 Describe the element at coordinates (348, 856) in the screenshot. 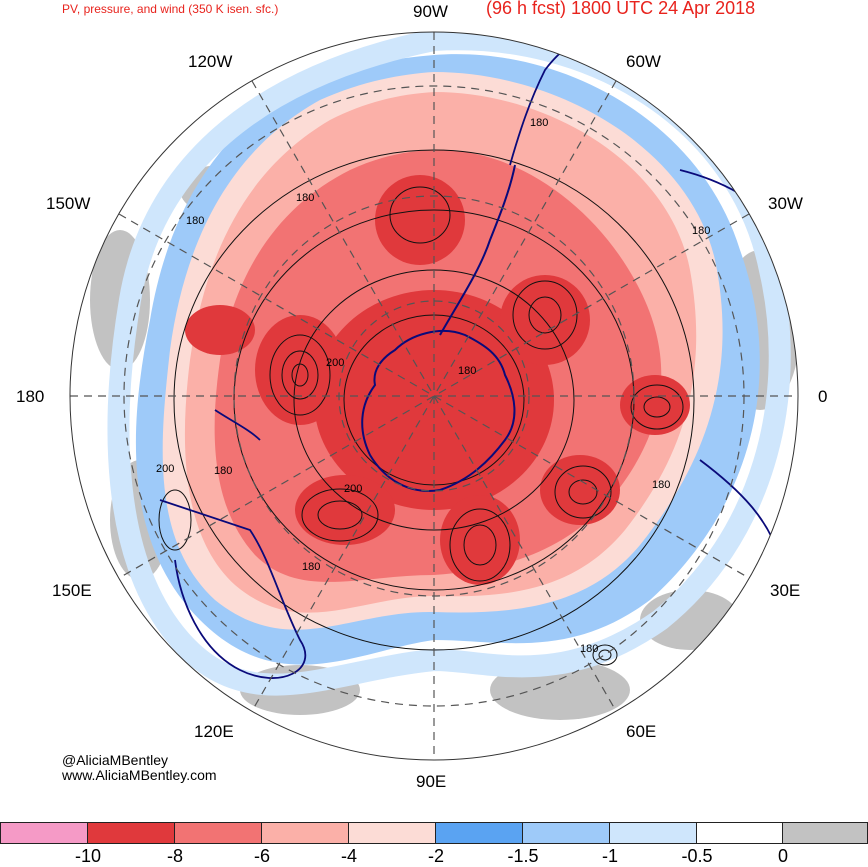

I see `colorbar-tick: -4` at that location.